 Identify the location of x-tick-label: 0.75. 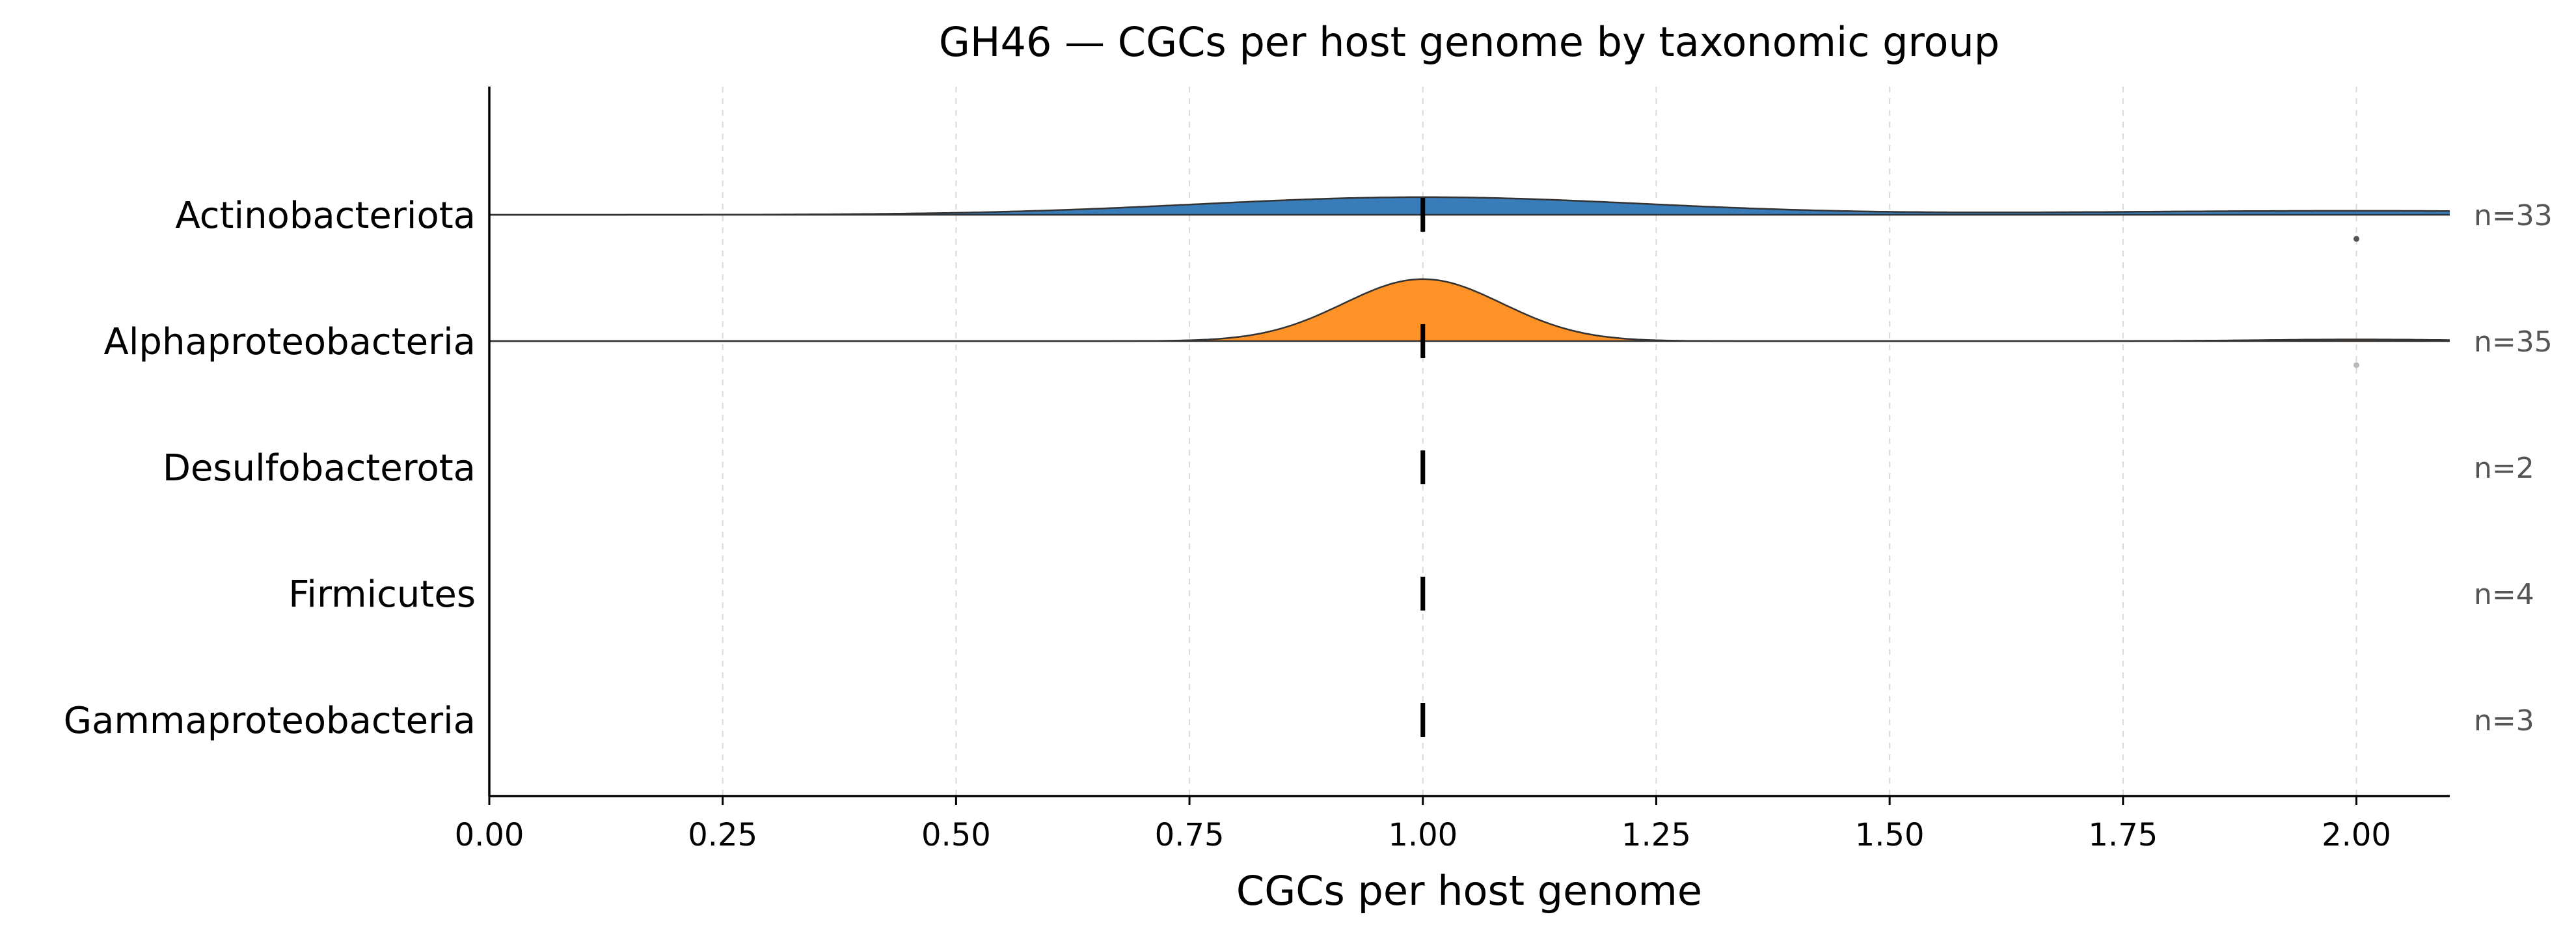
(1190, 835).